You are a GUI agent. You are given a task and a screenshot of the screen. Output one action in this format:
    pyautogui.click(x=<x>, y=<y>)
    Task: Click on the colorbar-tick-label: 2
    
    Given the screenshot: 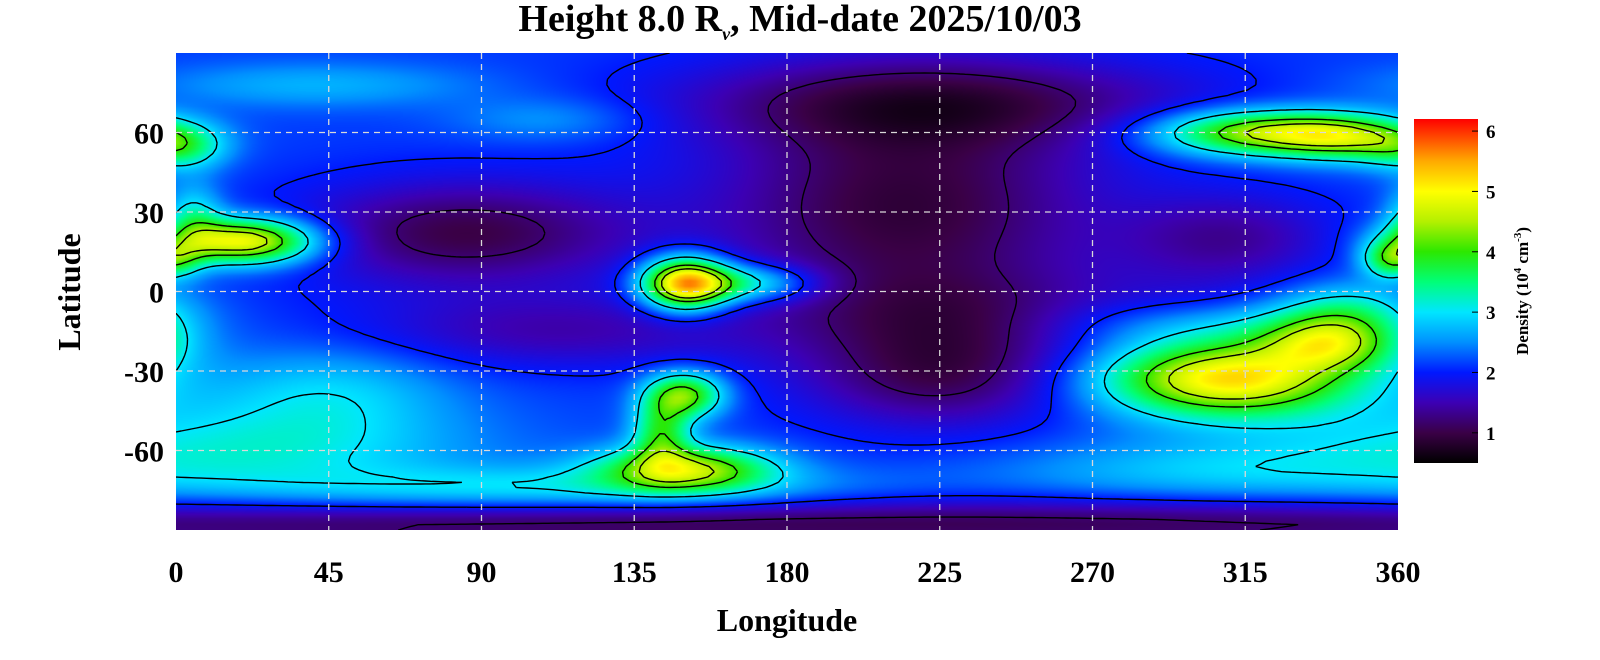 What is the action you would take?
    pyautogui.click(x=1491, y=373)
    